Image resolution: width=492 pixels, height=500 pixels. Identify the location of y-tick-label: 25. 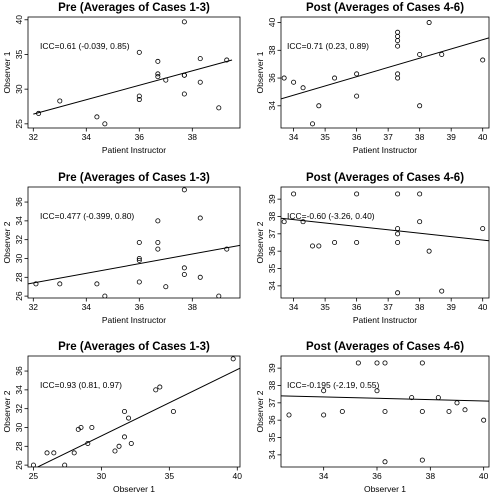
(19, 124).